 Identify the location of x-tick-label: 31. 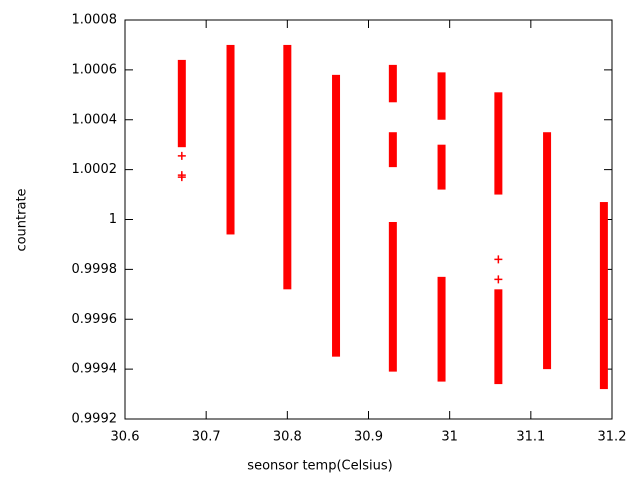
(449, 437).